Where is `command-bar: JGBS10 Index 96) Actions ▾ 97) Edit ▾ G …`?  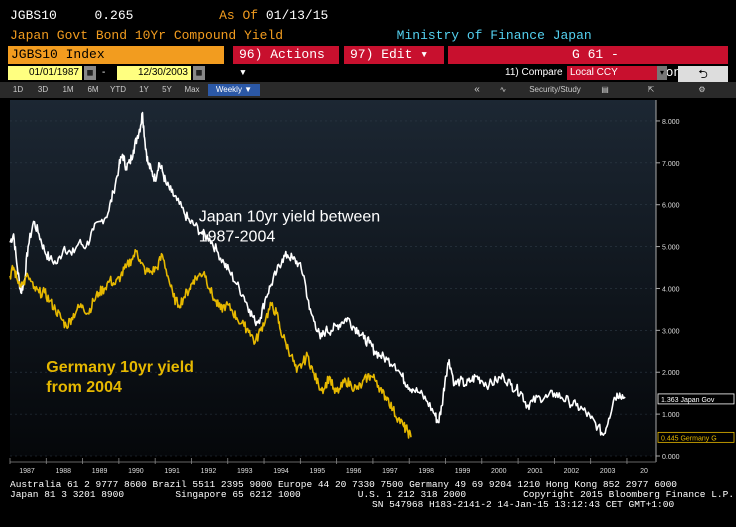 command-bar: JGBS10 Index 96) Actions ▾ 97) Edit ▾ G … is located at coordinates (368, 63).